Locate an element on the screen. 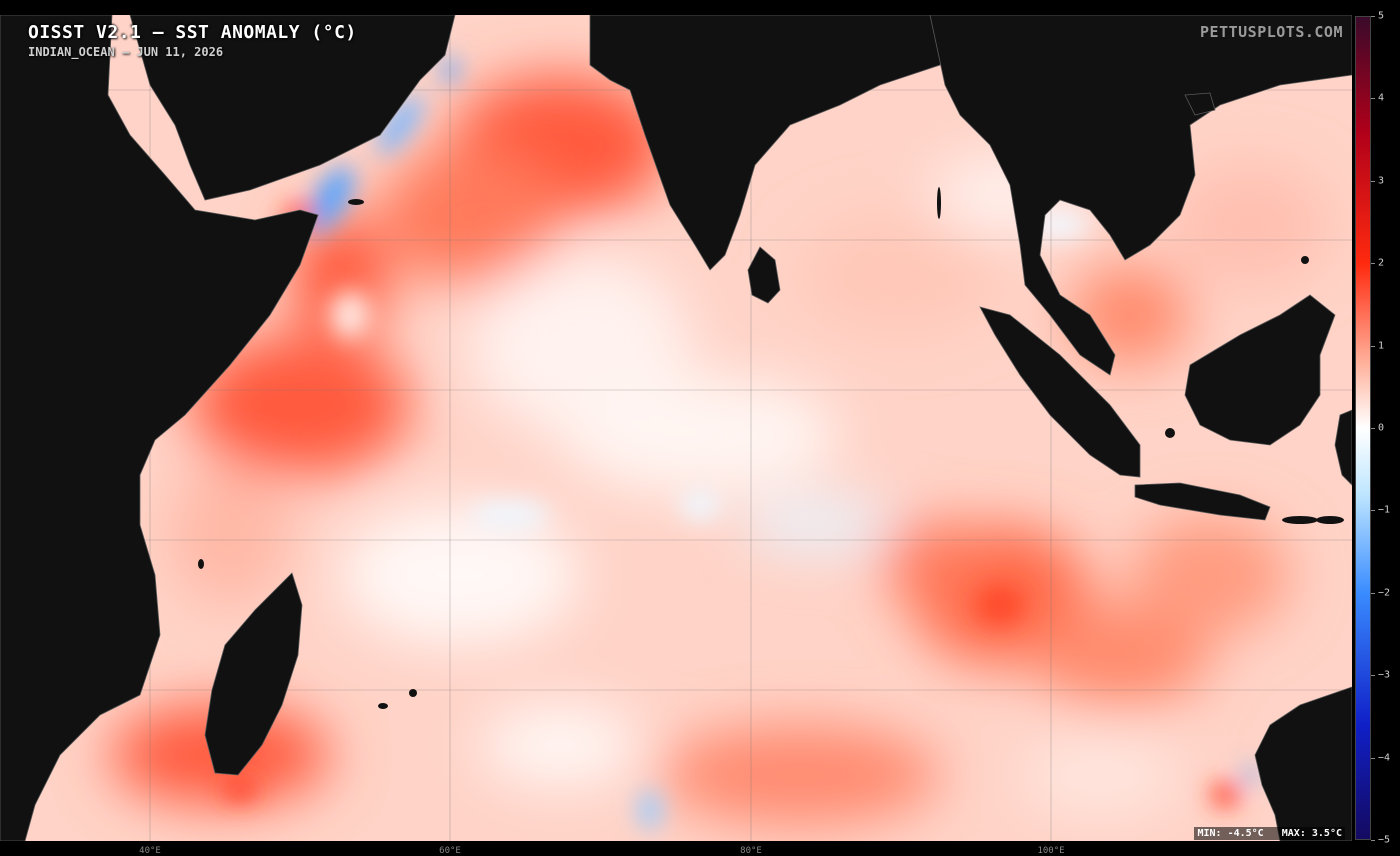 The height and width of the screenshot is (856, 1400). sri-lanka-landmass is located at coordinates (764, 275).